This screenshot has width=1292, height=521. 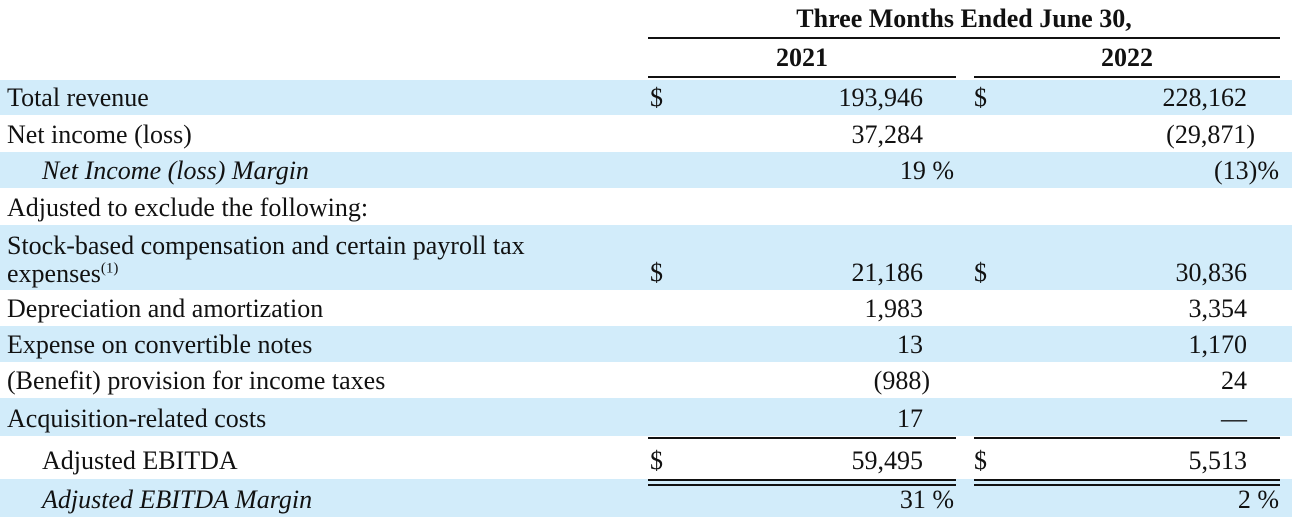 What do you see at coordinates (926, 499) in the screenshot?
I see `value-2021: 31 %` at bounding box center [926, 499].